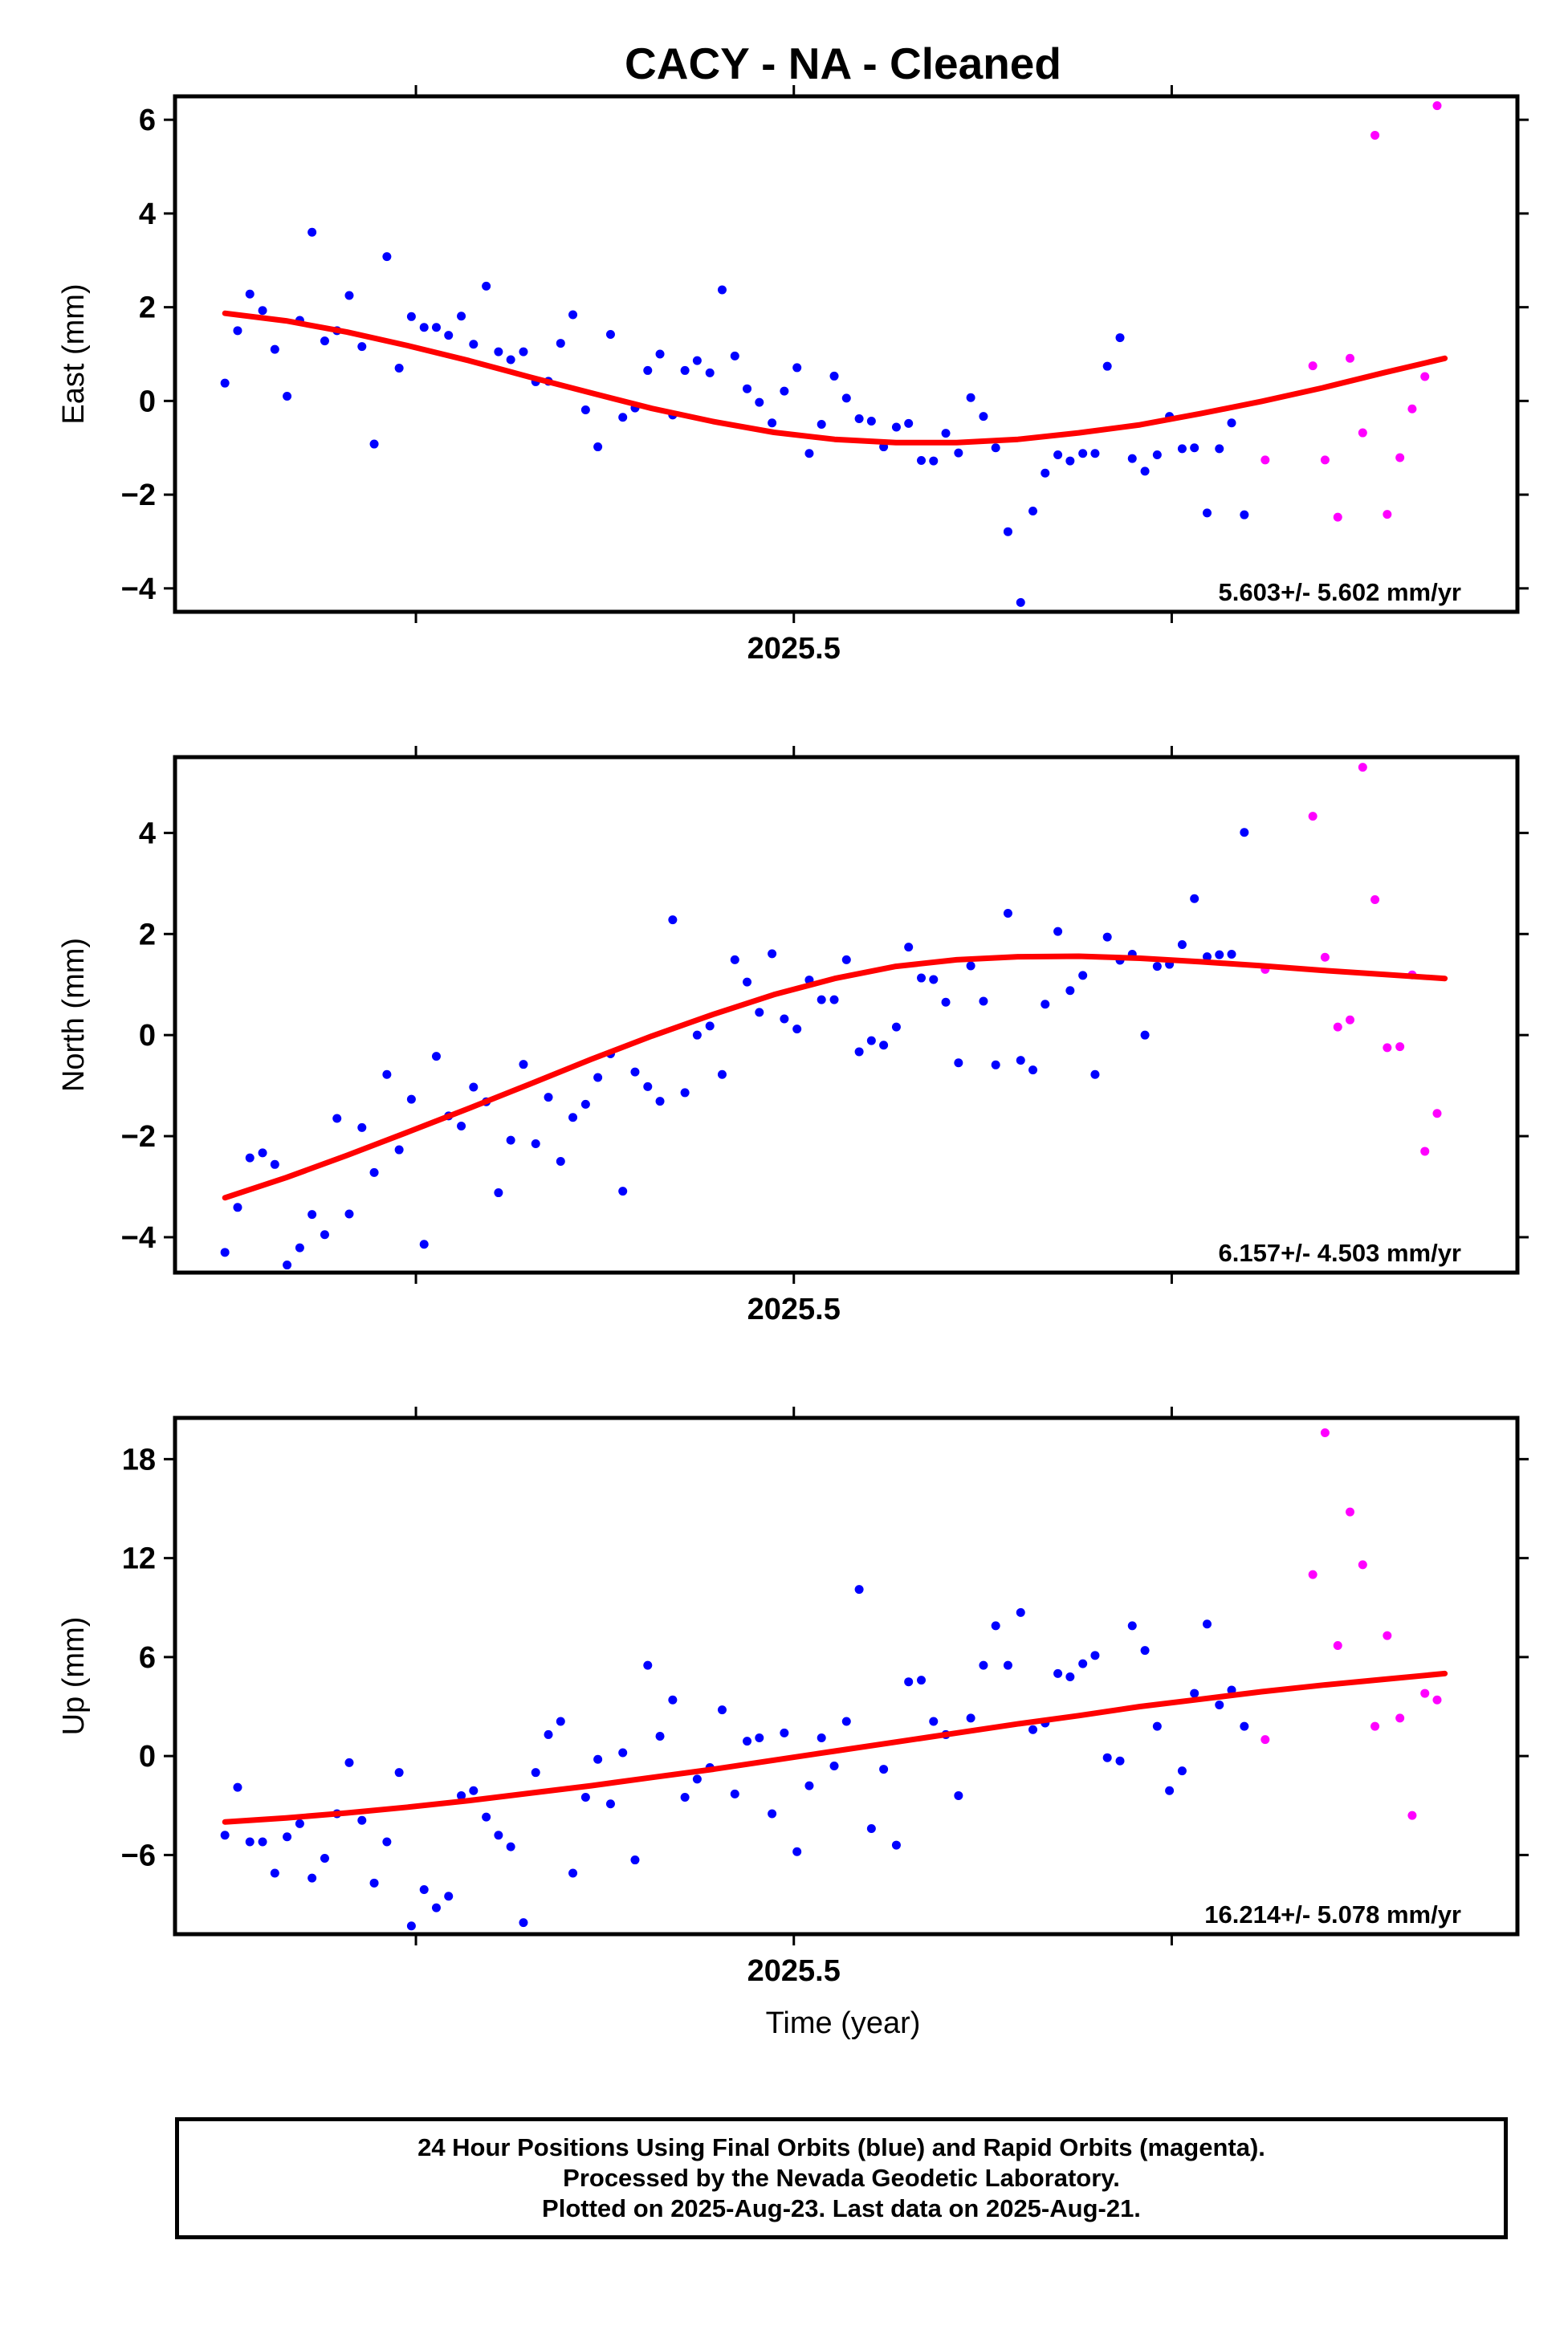  Describe the element at coordinates (147, 1658) in the screenshot. I see `y-tick-label: 6` at that location.